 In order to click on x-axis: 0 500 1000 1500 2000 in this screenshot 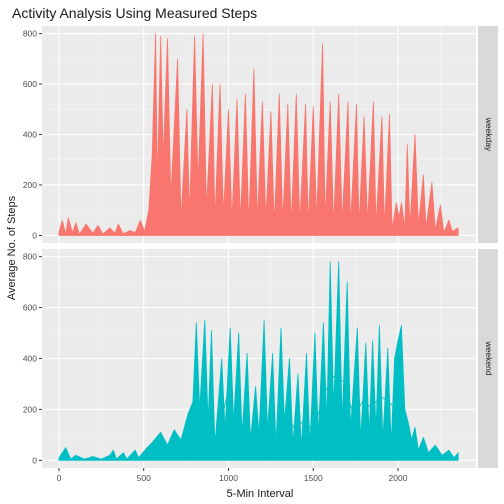, I will do `click(232, 475)`.